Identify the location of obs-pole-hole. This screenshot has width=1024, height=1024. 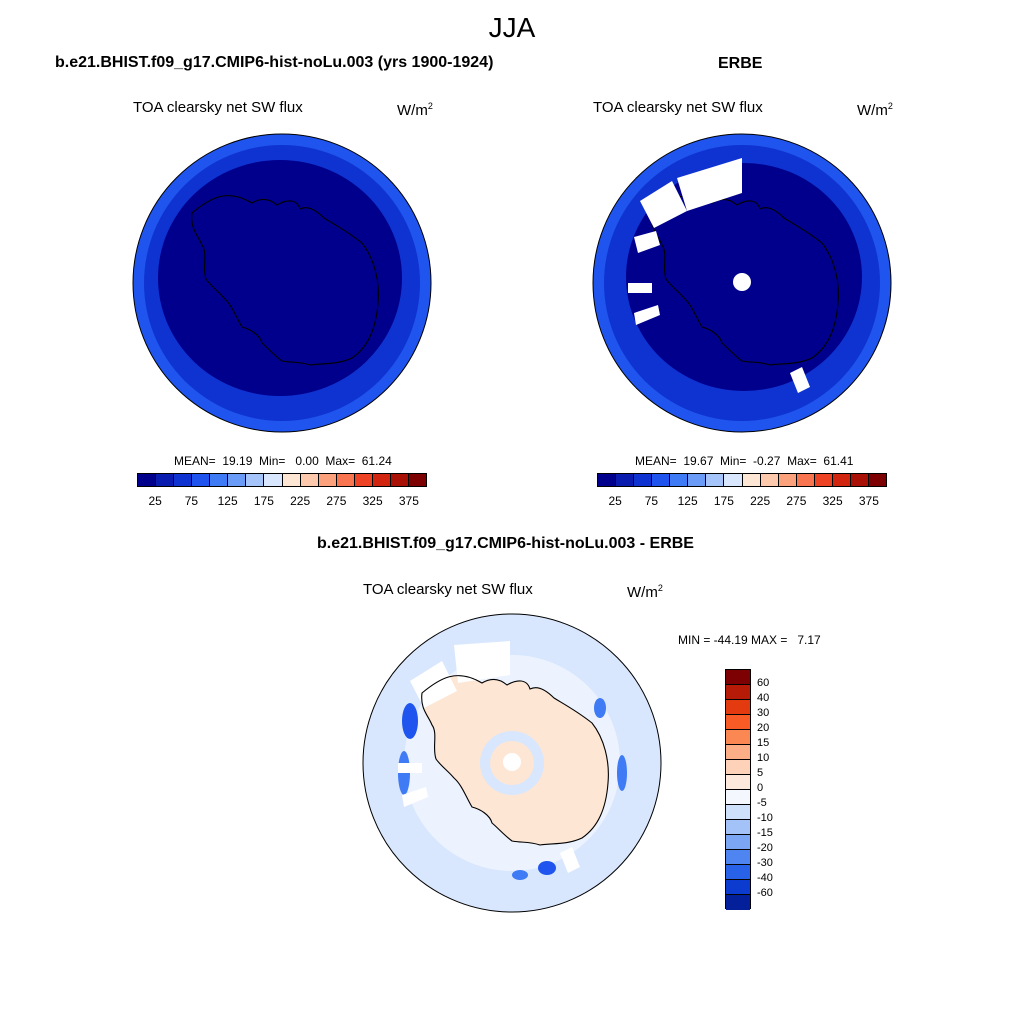
(742, 282).